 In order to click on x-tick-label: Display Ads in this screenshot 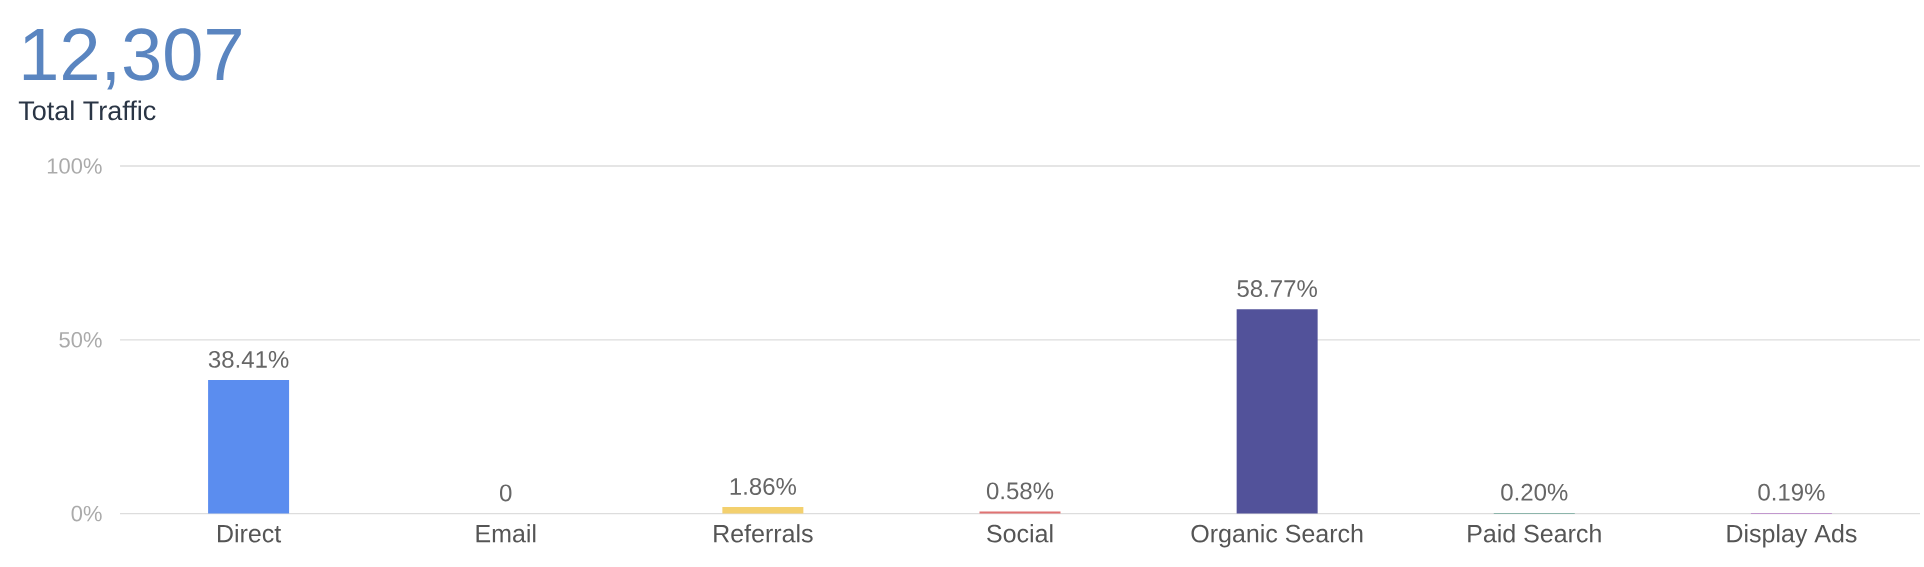, I will do `click(1792, 536)`.